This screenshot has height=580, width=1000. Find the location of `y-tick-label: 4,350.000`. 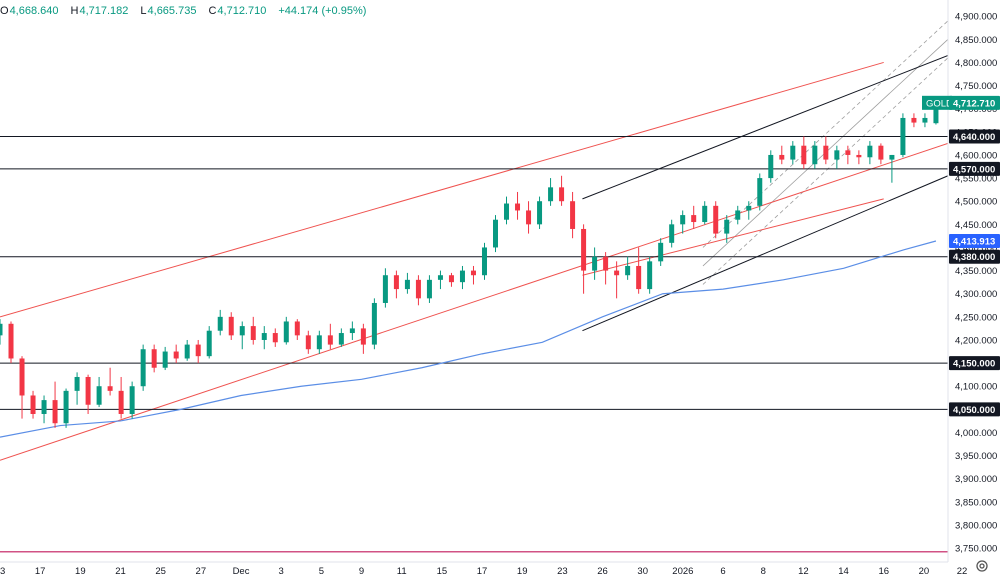

y-tick-label: 4,350.000 is located at coordinates (976, 271).